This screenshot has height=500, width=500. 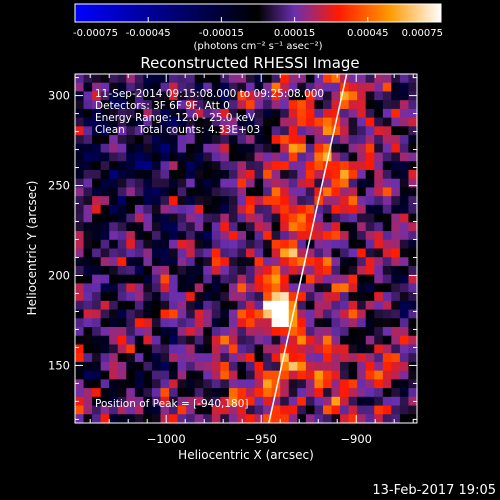 What do you see at coordinates (59, 96) in the screenshot?
I see `y-tick-label: 300` at bounding box center [59, 96].